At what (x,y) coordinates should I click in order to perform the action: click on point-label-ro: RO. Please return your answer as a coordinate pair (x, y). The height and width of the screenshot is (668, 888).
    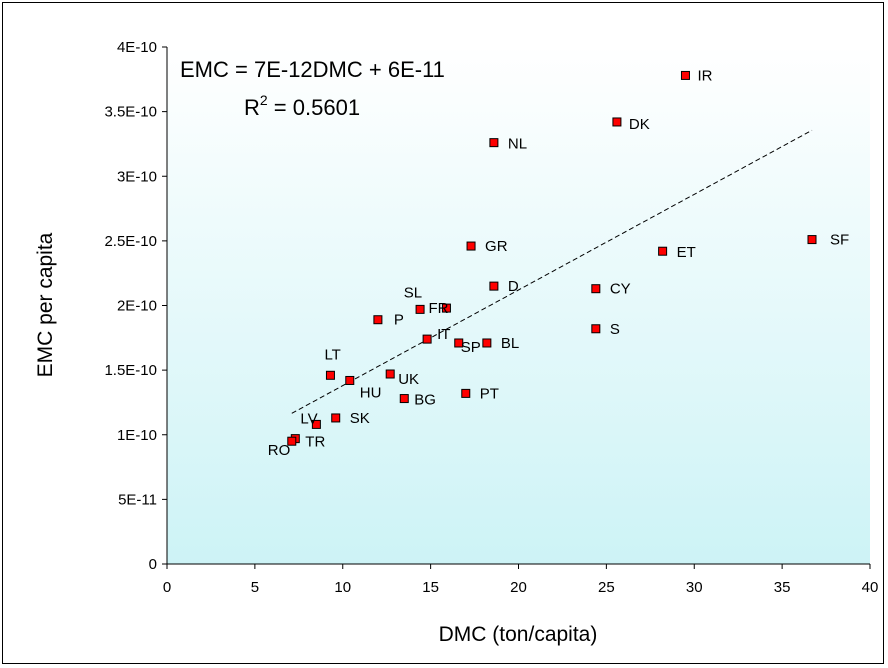
    Looking at the image, I should click on (279, 450).